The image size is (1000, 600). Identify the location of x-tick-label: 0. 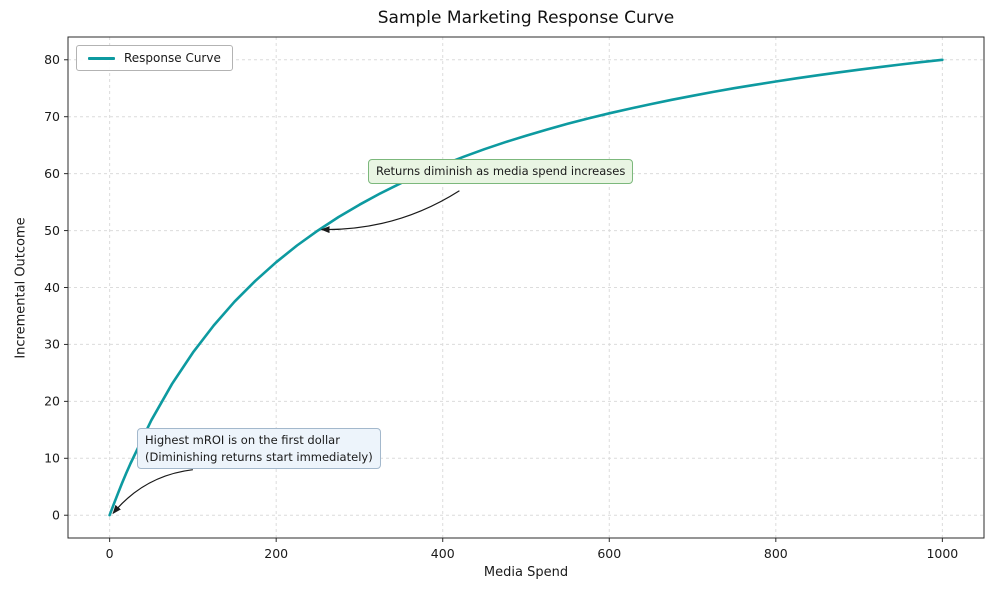
(110, 553).